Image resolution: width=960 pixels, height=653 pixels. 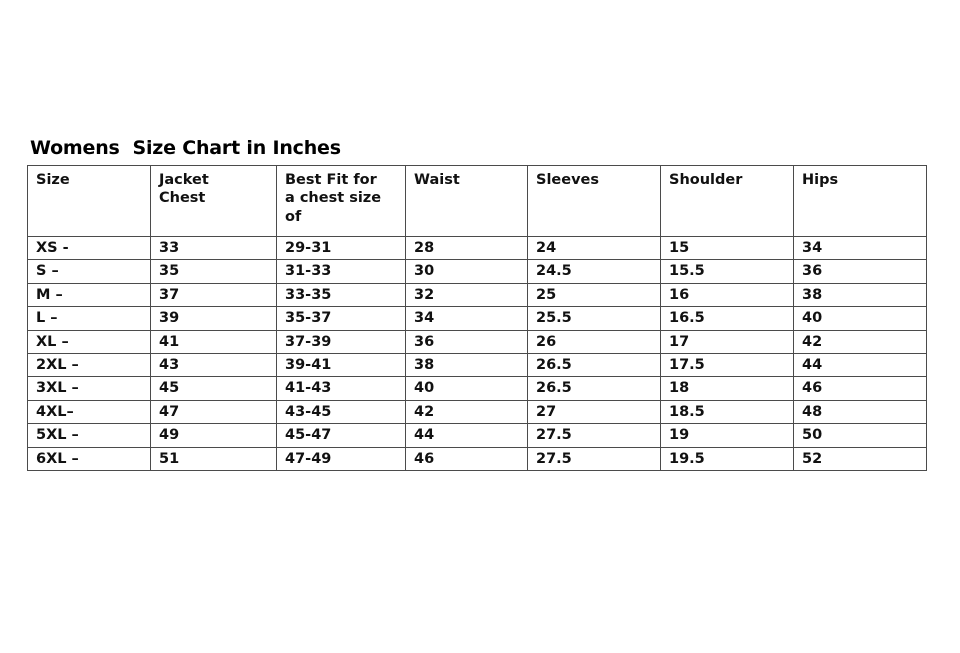 I want to click on table-row: 6XL –51 47-49 46 27.5 19.5 52, so click(x=477, y=458).